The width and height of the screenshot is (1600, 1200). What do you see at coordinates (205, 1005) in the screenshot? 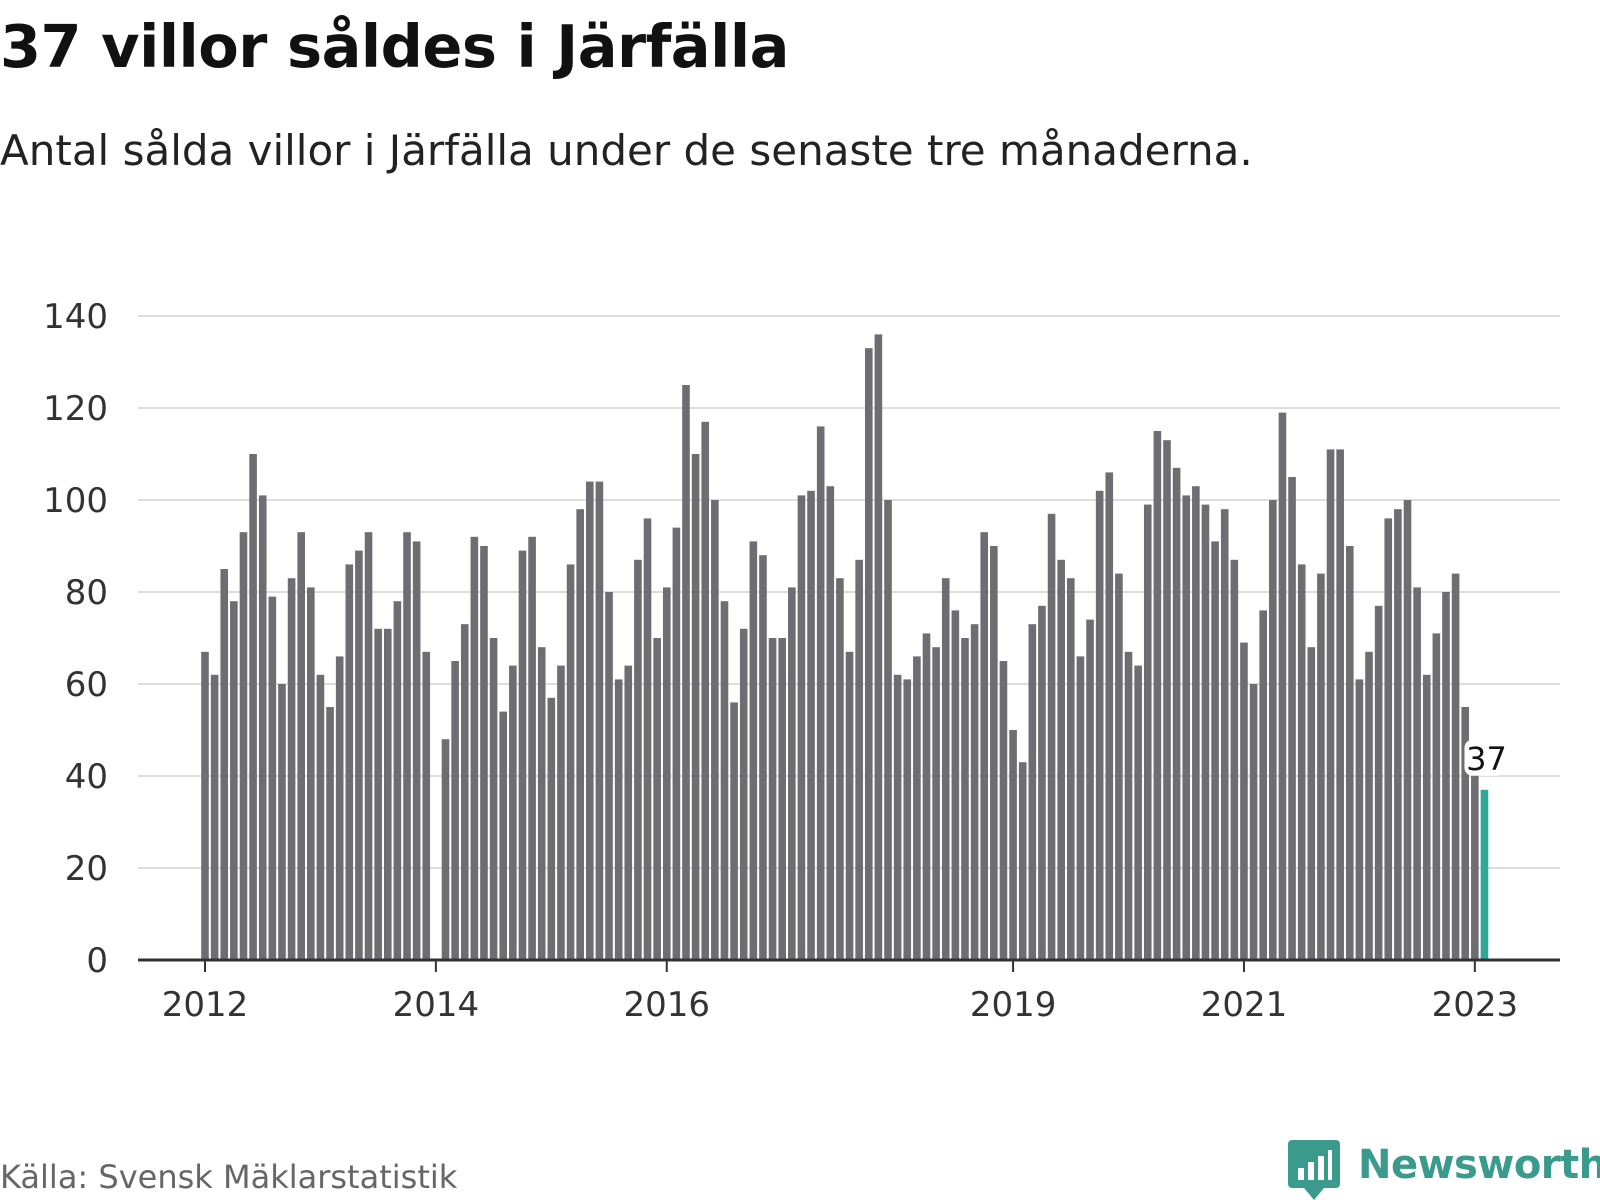
I see `x-tick-label: 2012` at bounding box center [205, 1005].